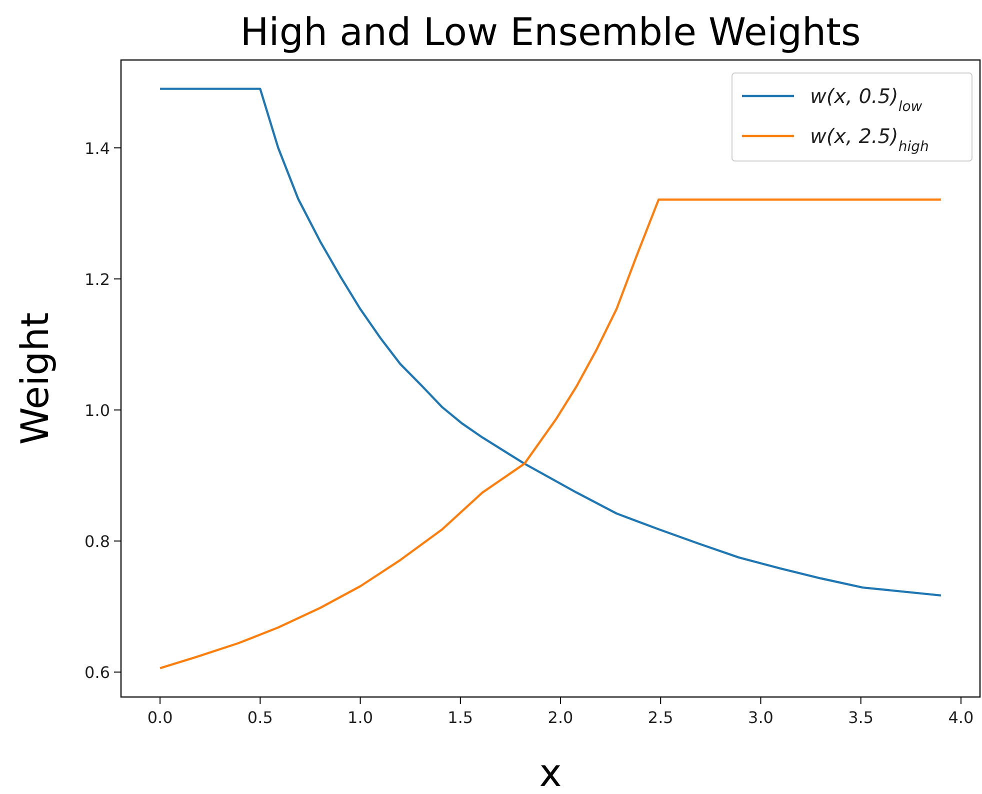  I want to click on y-tick-label: 0.6, so click(97, 672).